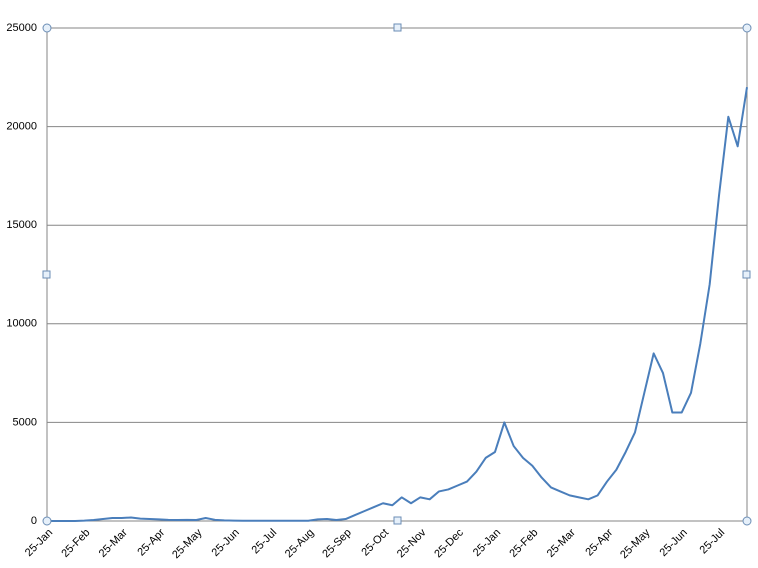 Image resolution: width=758 pixels, height=568 pixels. Describe the element at coordinates (300, 544) in the screenshot. I see `x-tick-label: 25-Aug` at that location.